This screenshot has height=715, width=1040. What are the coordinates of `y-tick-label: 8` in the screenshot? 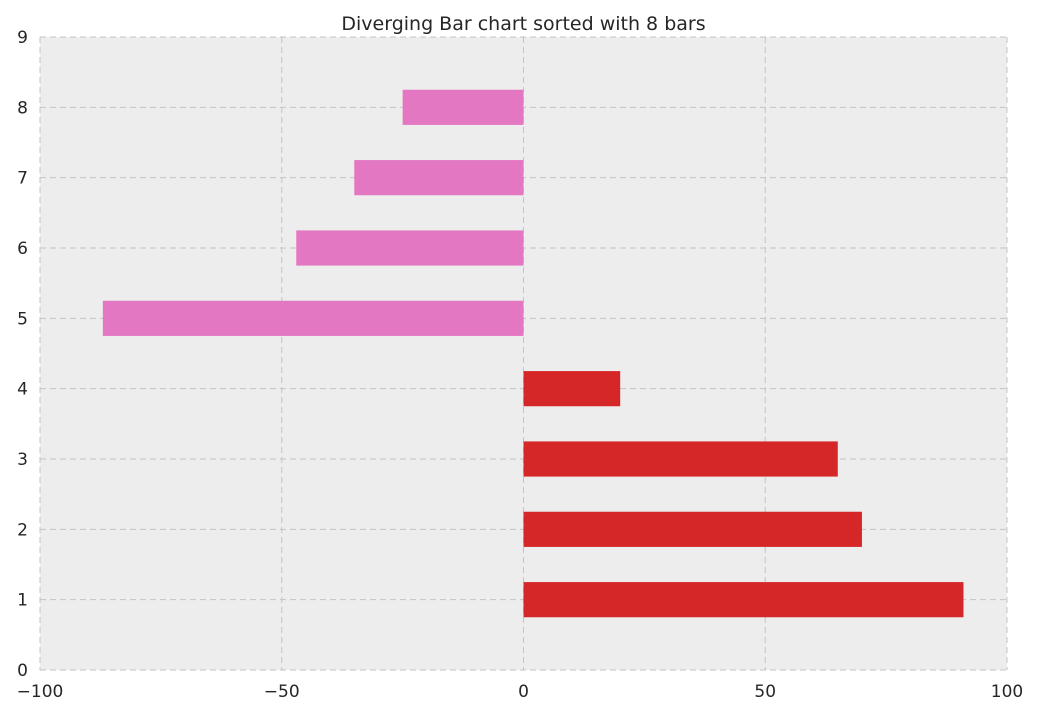 It's located at (22, 108).